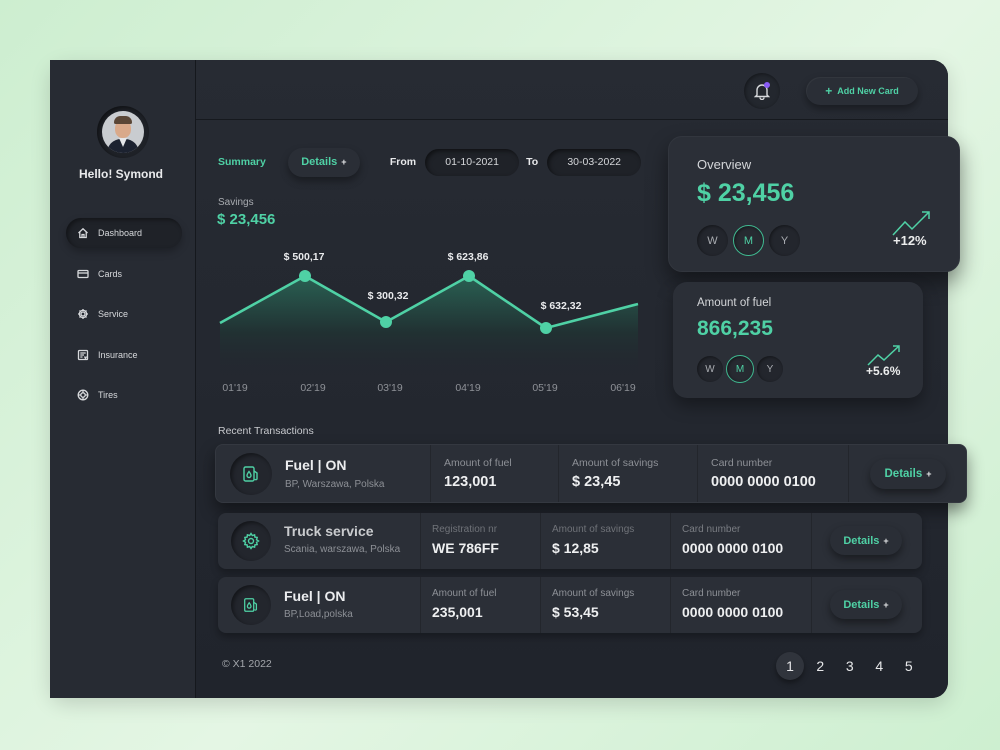 The height and width of the screenshot is (750, 1000). Describe the element at coordinates (464, 593) in the screenshot. I see `column-label: Amount of fuel` at that location.